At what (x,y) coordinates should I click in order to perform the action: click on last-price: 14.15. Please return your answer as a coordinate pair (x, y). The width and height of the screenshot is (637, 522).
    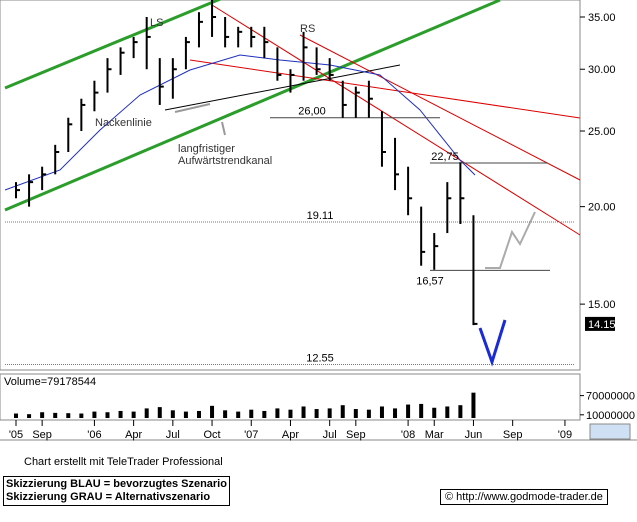
    Looking at the image, I should click on (602, 325).